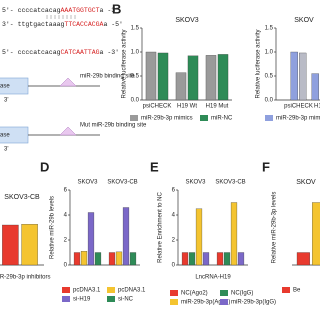 This screenshot has width=320, height=320. I want to click on legend-label: miR-29b-3p(Ago2), so click(205, 303).